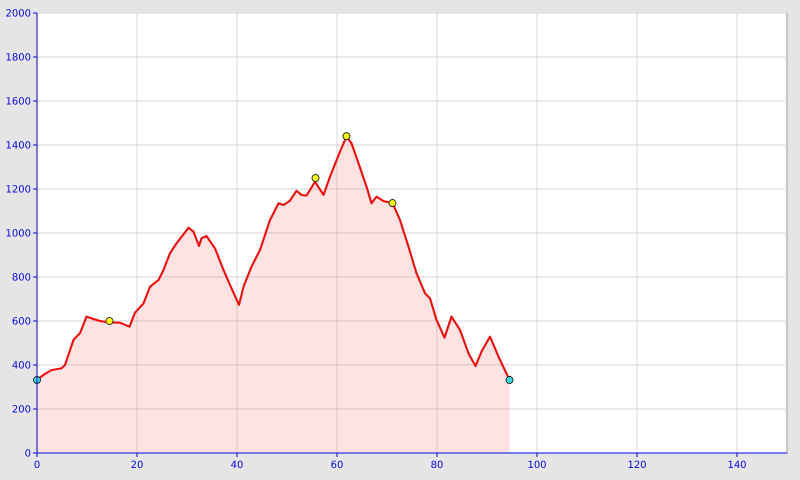 The height and width of the screenshot is (480, 800). What do you see at coordinates (18, 234) in the screenshot?
I see `y-tick-label: 1000` at bounding box center [18, 234].